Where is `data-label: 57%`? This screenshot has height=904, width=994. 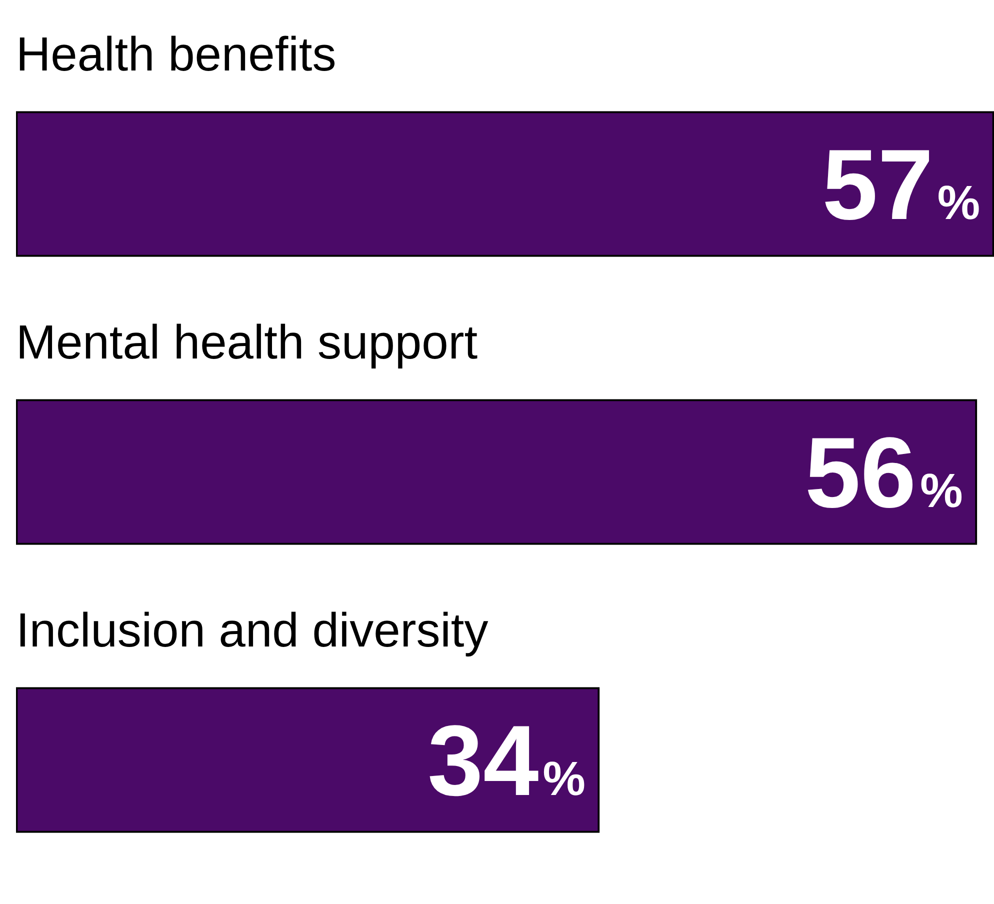 data-label: 57% is located at coordinates (901, 185).